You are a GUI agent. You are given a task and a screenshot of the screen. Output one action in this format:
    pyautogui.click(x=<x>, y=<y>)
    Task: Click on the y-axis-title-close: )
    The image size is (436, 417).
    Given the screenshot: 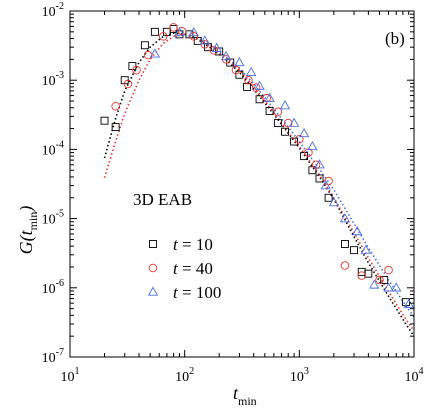 What is the action you would take?
    pyautogui.click(x=26, y=209)
    